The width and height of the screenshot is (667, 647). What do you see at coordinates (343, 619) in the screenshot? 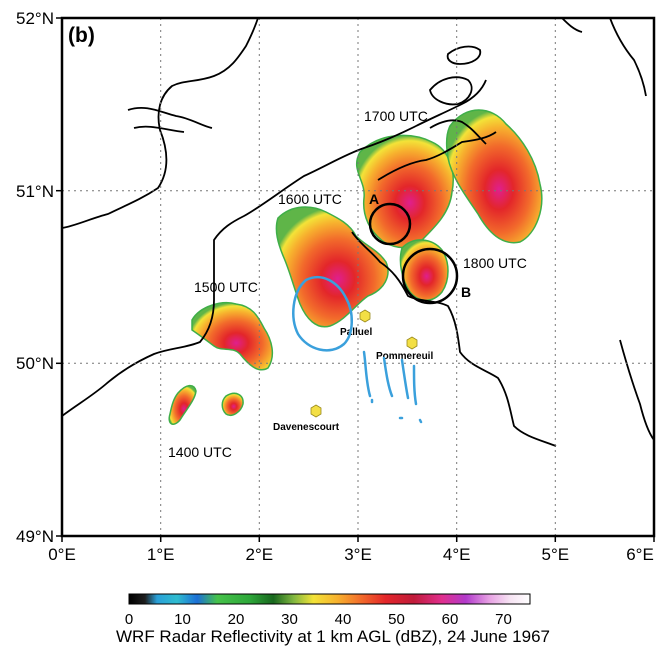
I see `colorbar-tick-40: 40` at bounding box center [343, 619].